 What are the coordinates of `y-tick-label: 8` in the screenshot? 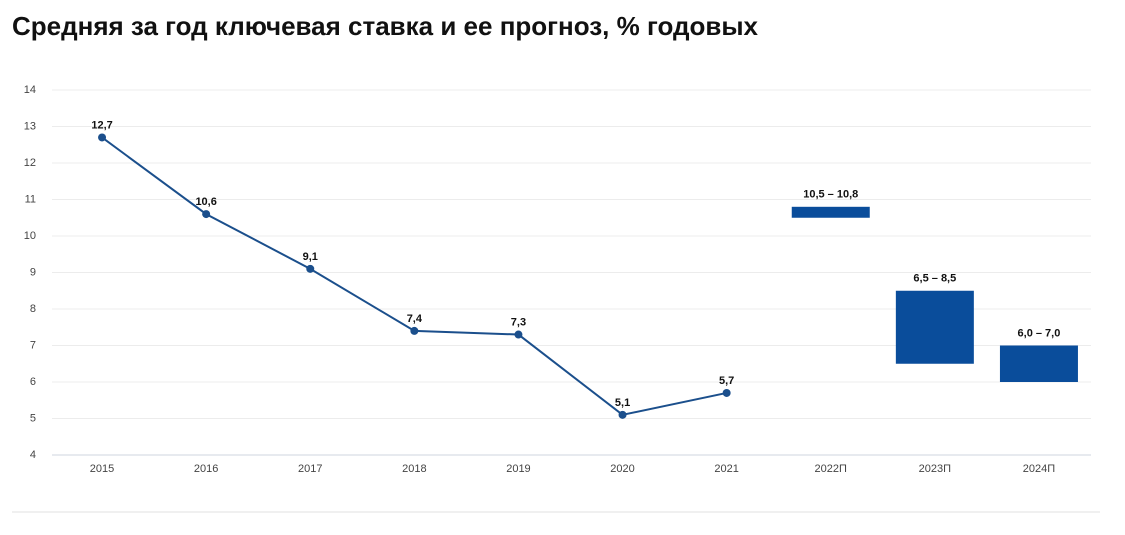 It's located at (33, 309).